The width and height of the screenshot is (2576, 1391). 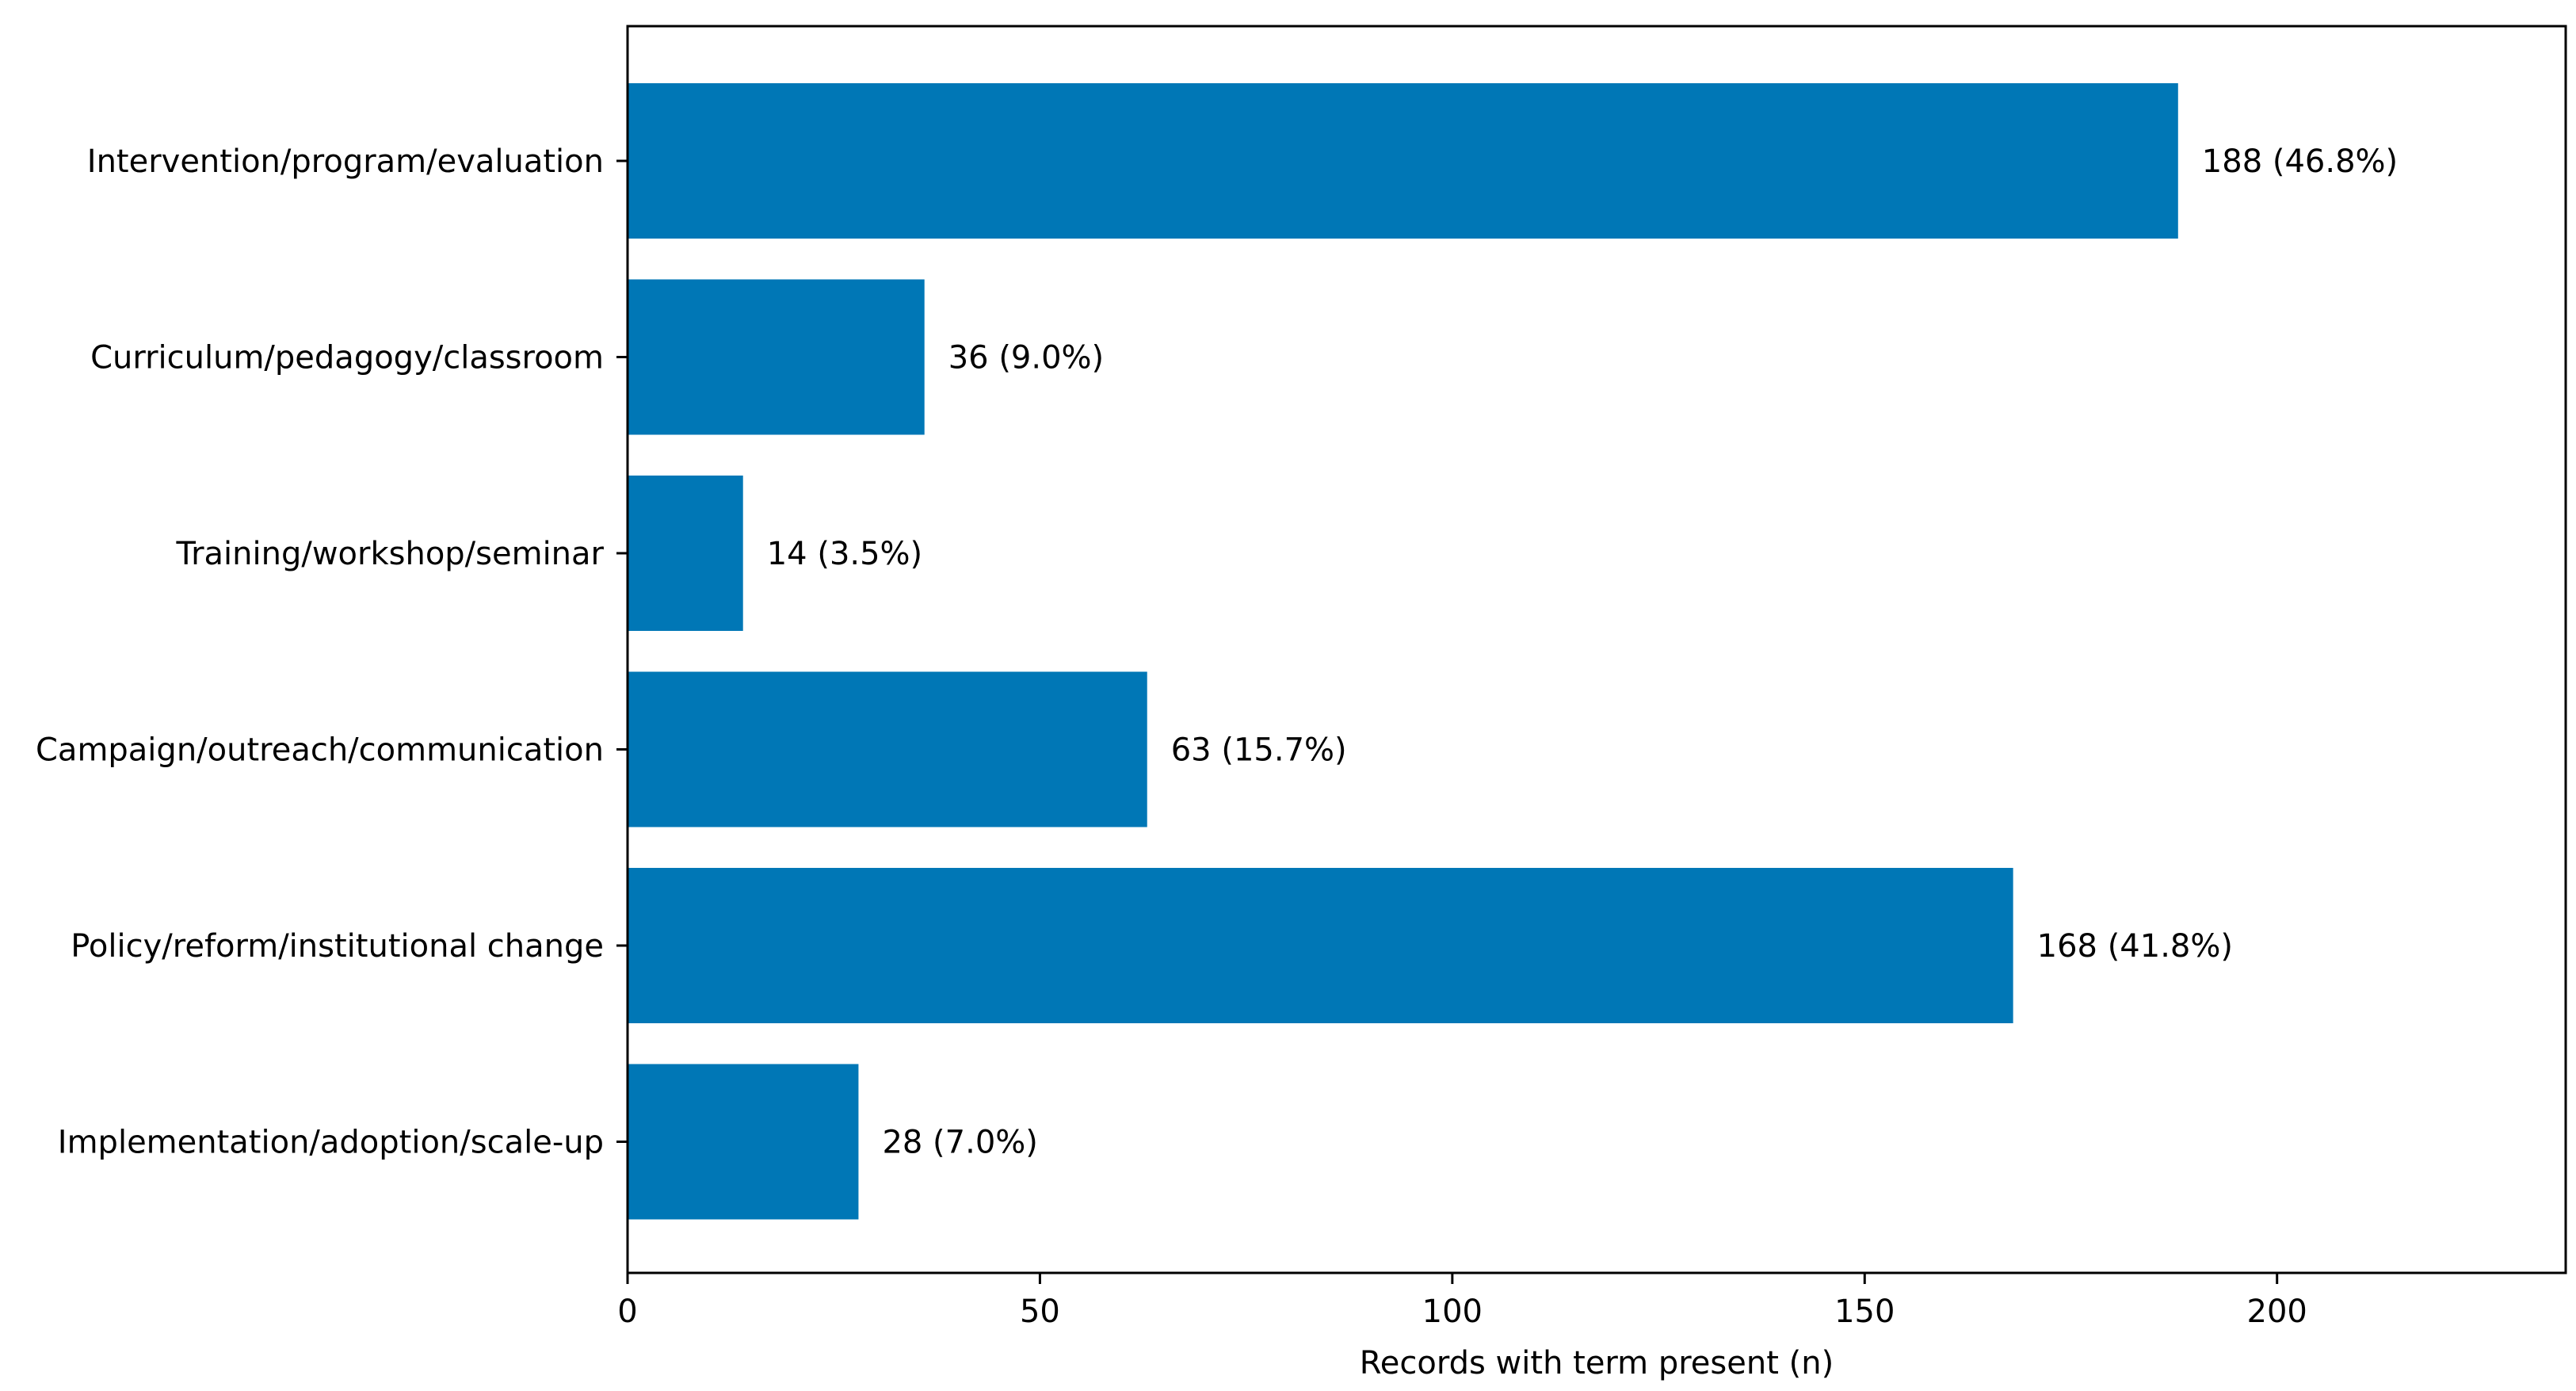 I want to click on category-label: Intervention/program/evaluation, so click(x=345, y=161).